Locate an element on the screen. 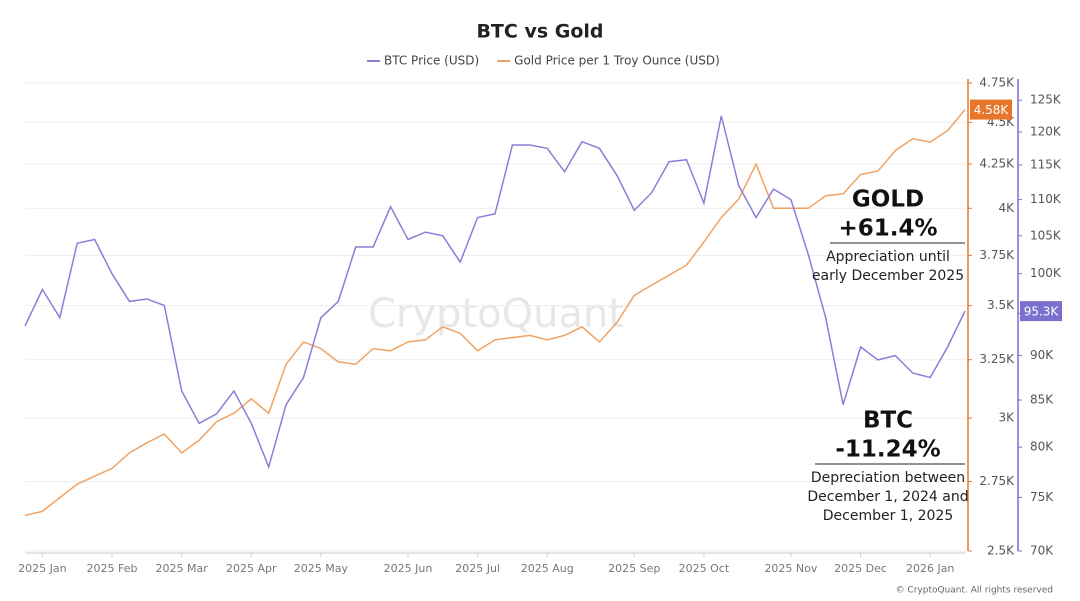 The height and width of the screenshot is (601, 1080). value-label: 4.58K is located at coordinates (992, 110).